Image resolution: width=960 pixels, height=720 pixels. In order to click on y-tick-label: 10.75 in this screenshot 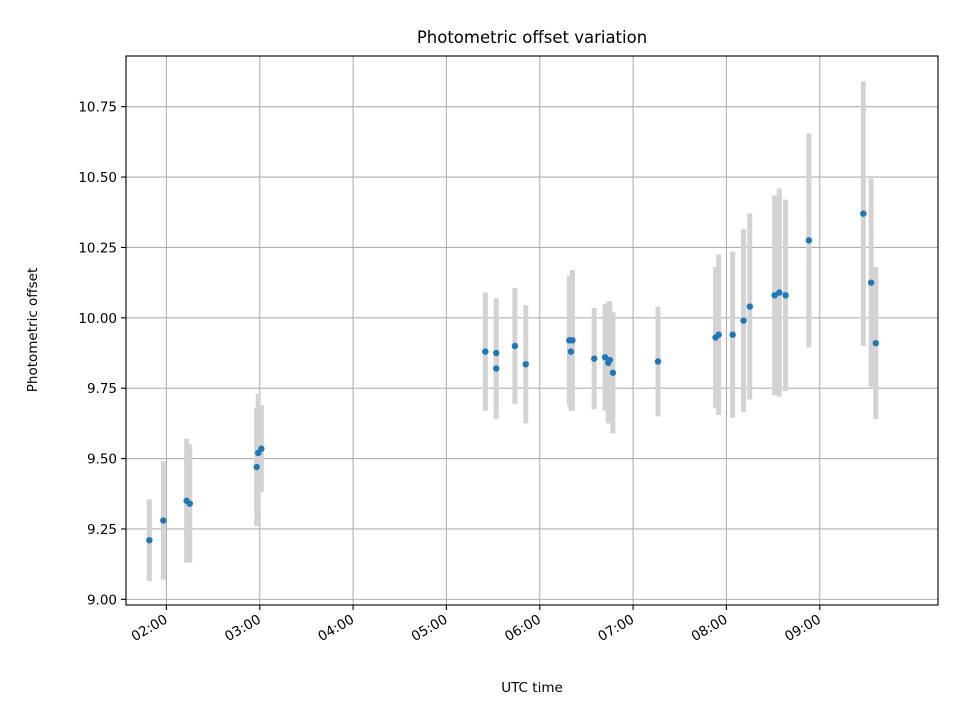, I will do `click(97, 108)`.